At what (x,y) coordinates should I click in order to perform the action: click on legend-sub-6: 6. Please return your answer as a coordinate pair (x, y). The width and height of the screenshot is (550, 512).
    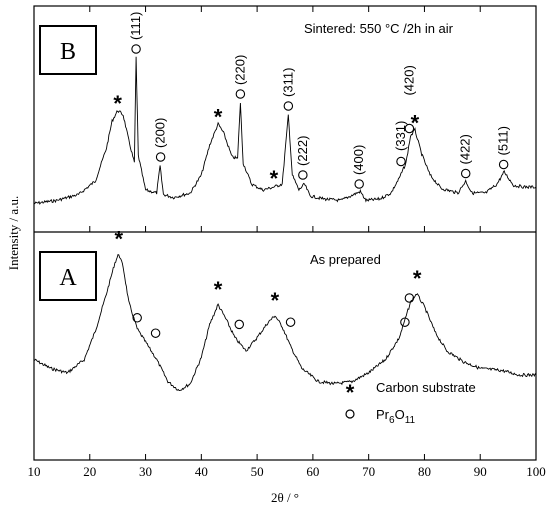
    Looking at the image, I should click on (392, 420).